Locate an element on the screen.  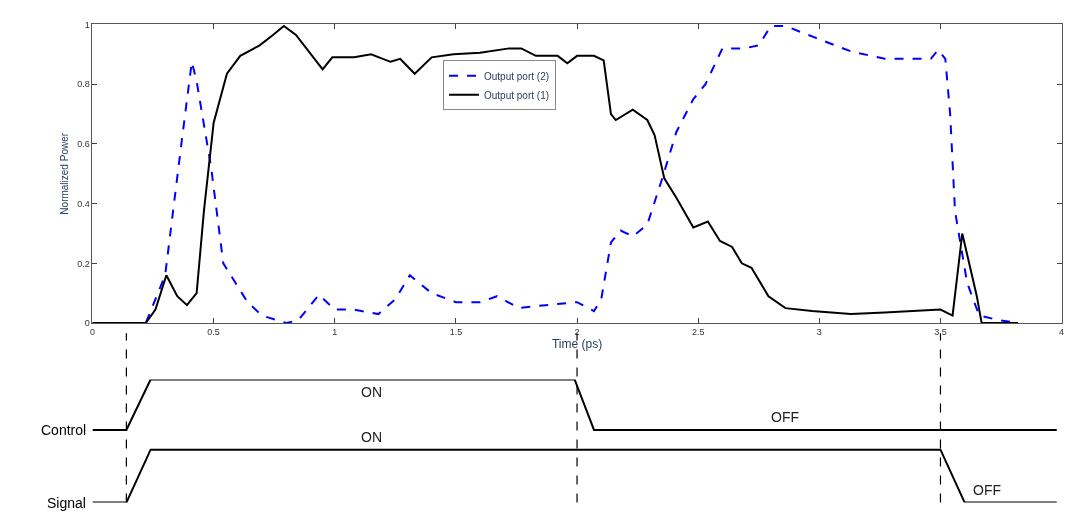
series-label: Signal is located at coordinates (66, 503).